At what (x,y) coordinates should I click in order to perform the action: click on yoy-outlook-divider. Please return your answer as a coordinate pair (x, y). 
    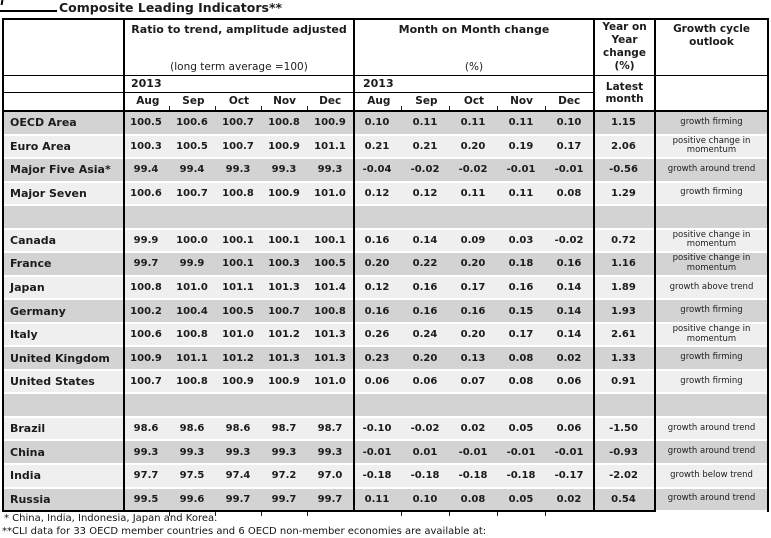
    Looking at the image, I should click on (655, 265).